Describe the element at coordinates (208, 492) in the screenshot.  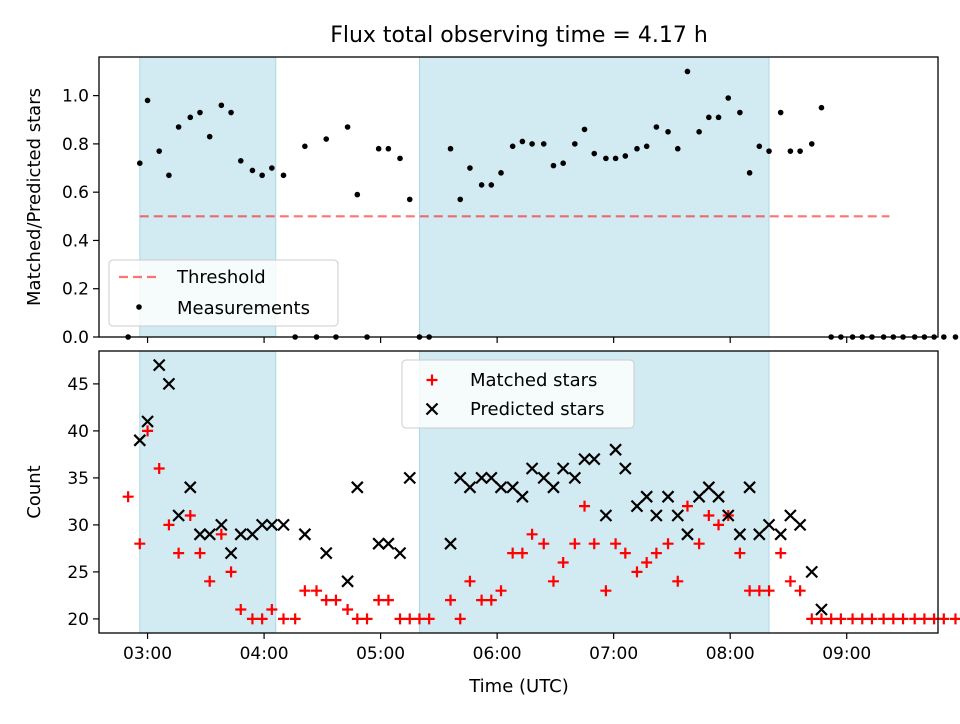
I see `bottom-shaded-interval` at that location.